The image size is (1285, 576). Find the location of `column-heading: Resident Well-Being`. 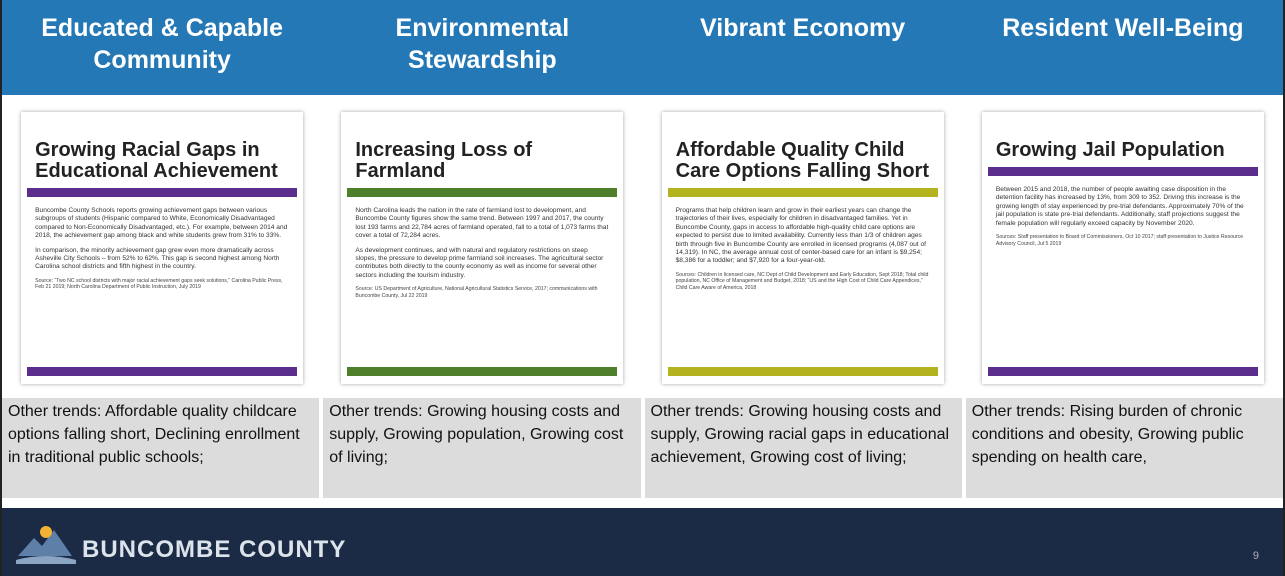

column-heading: Resident Well-Being is located at coordinates (1123, 28).